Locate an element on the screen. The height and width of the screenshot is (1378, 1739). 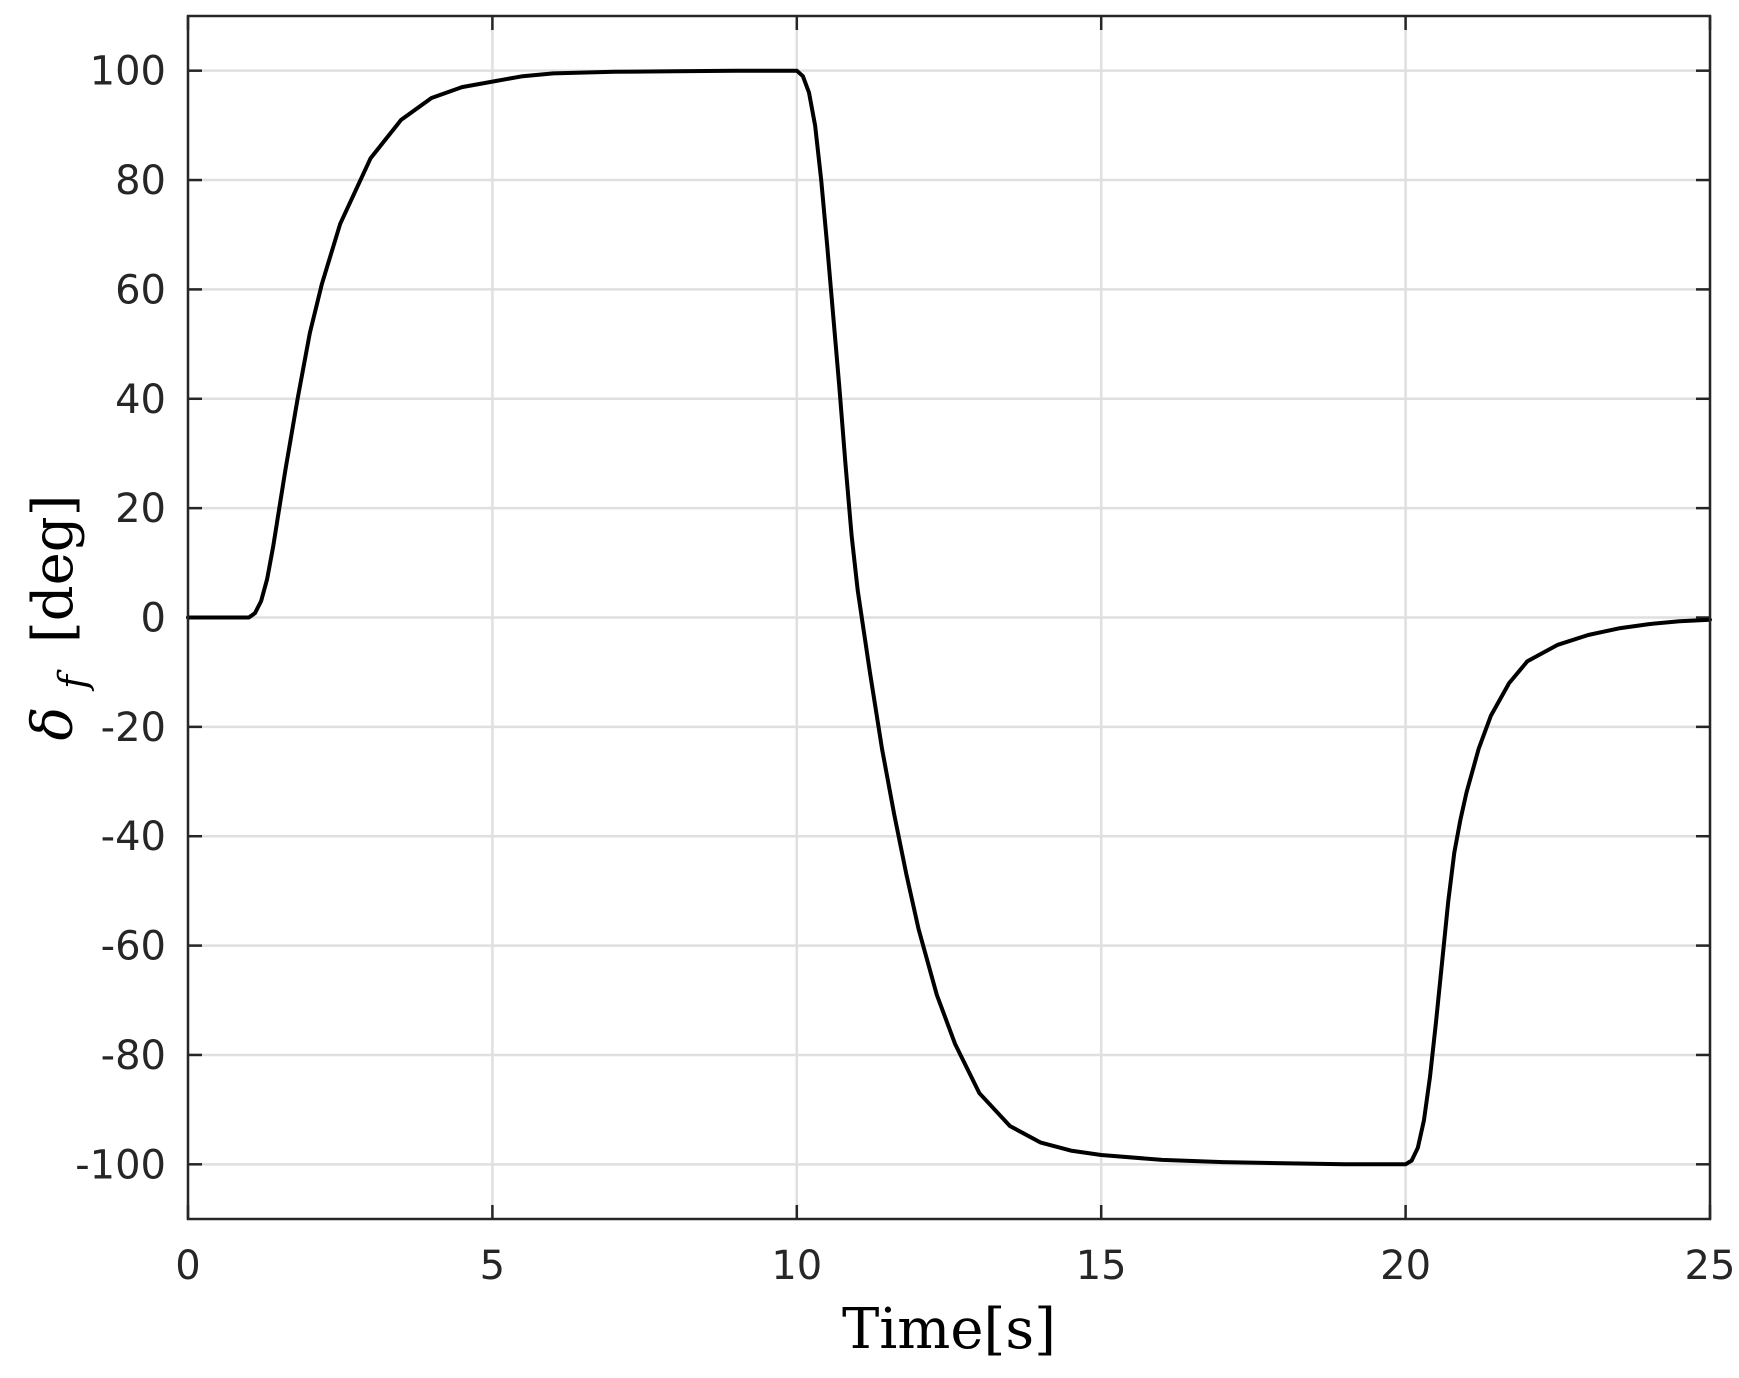
x-tick-label: 20 is located at coordinates (1405, 1266).